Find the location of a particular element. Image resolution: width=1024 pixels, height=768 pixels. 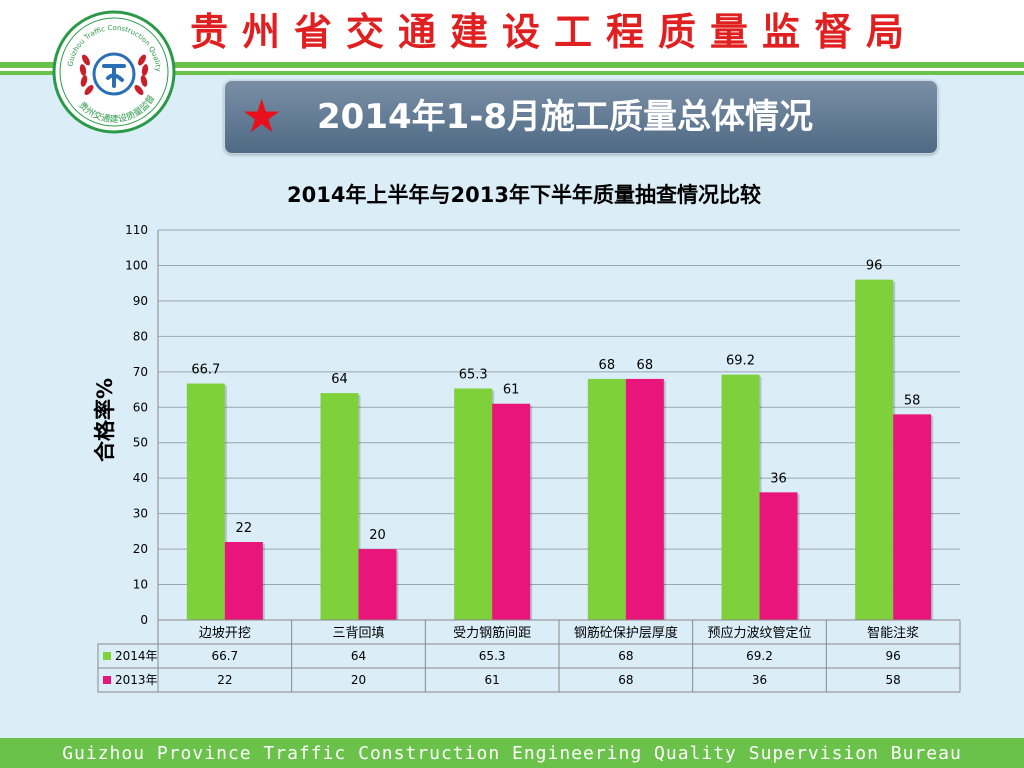

chart-title: 2014年上半年与2013年下半年质量抽查情况比较 is located at coordinates (524, 195).